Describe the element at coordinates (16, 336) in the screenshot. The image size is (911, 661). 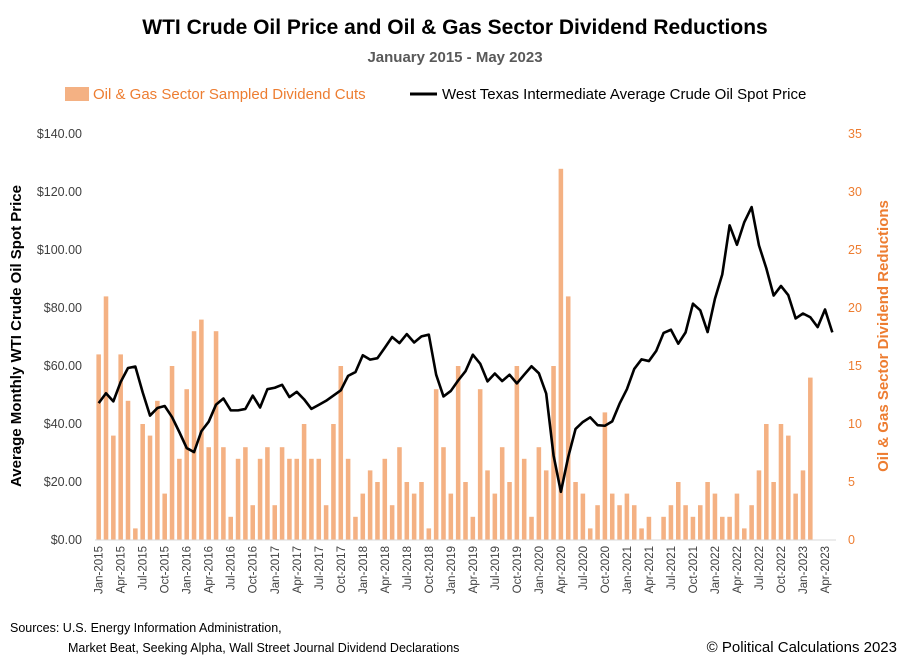
I see `y-axis-label-left: Average Monthly WTI Crude Oil Spot Price` at that location.